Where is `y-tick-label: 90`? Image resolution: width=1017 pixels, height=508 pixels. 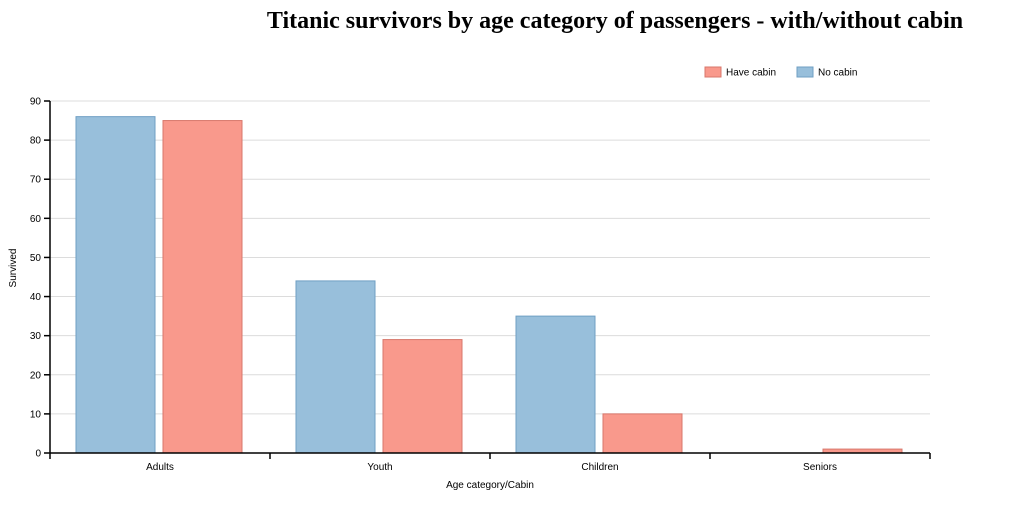 y-tick-label: 90 is located at coordinates (36, 102).